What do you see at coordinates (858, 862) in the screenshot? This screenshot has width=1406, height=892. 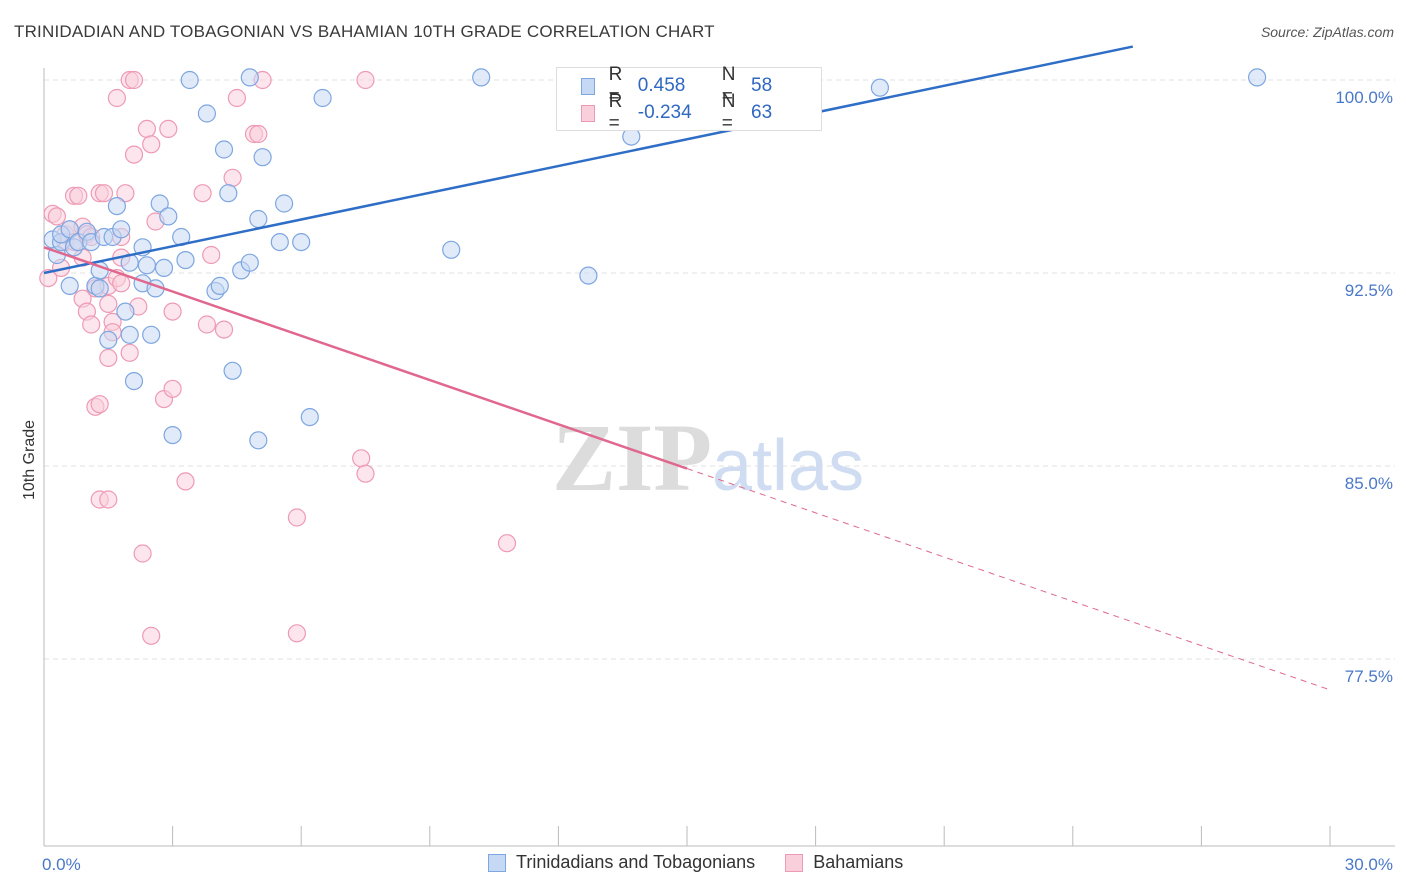 I see `bottom-legend-label: Bahamians` at bounding box center [858, 862].